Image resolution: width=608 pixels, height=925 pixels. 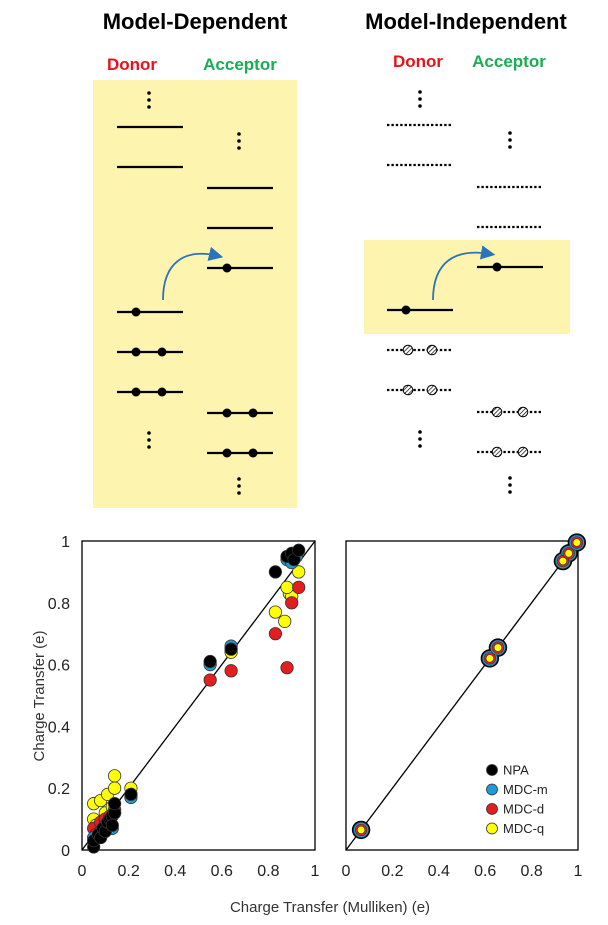 I want to click on y-tick-label: 1, so click(x=65, y=542).